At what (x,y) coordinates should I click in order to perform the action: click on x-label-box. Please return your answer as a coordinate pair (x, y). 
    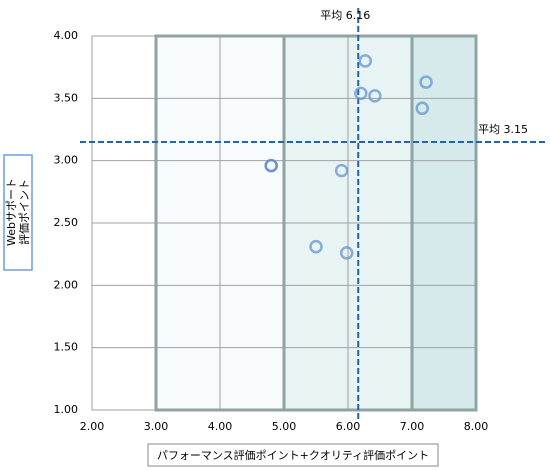
    Looking at the image, I should click on (293, 455).